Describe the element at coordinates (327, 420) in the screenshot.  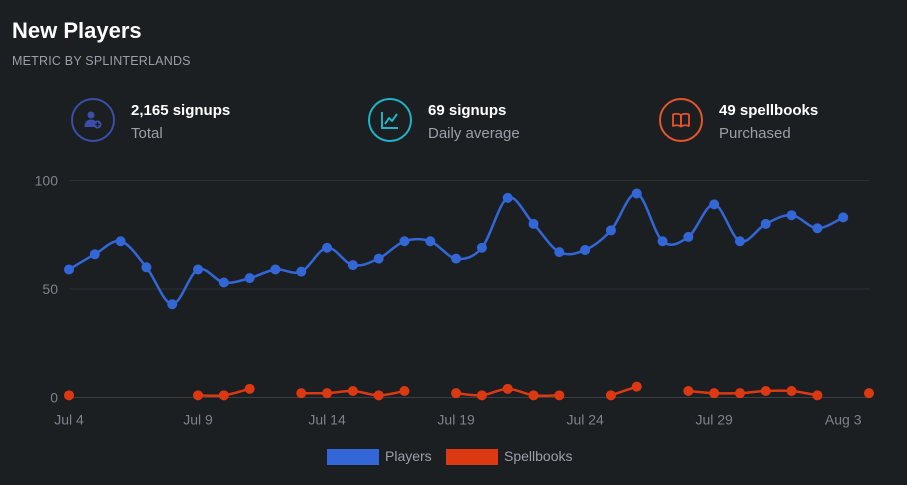
I see `x-tick-label: Jul 14` at that location.